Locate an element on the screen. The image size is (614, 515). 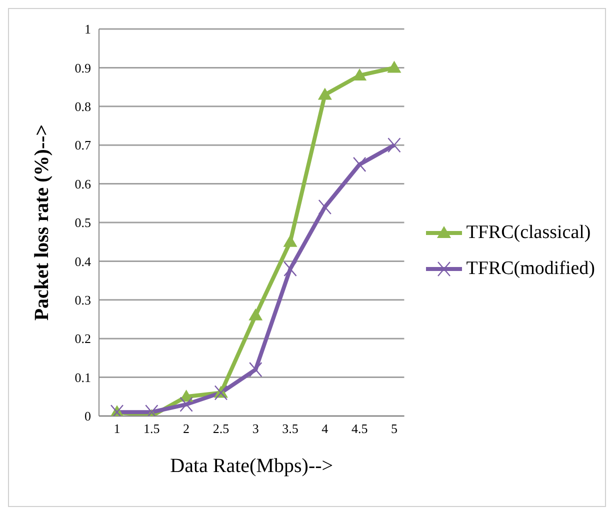
y-tick-label: 0 is located at coordinates (87, 416).